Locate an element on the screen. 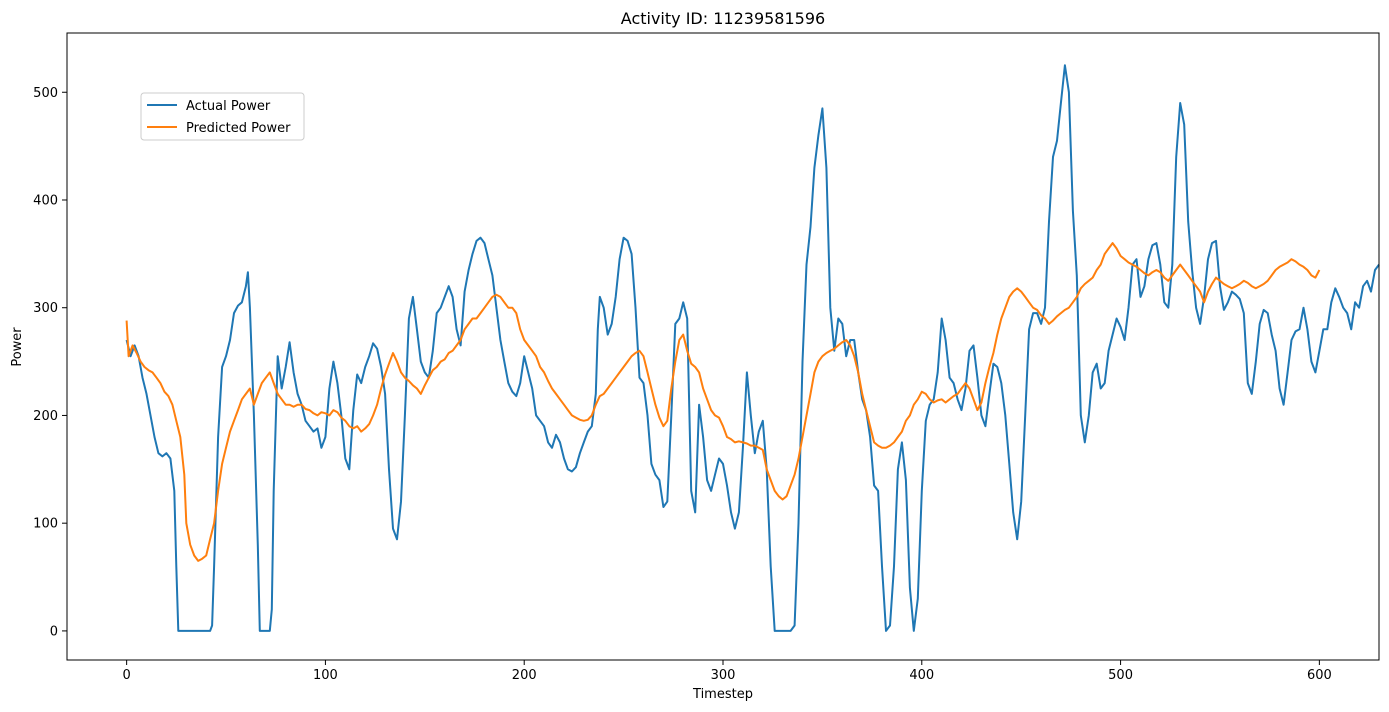 The height and width of the screenshot is (712, 1389). legend-label-predicted-power: Predicted Power is located at coordinates (238, 128).